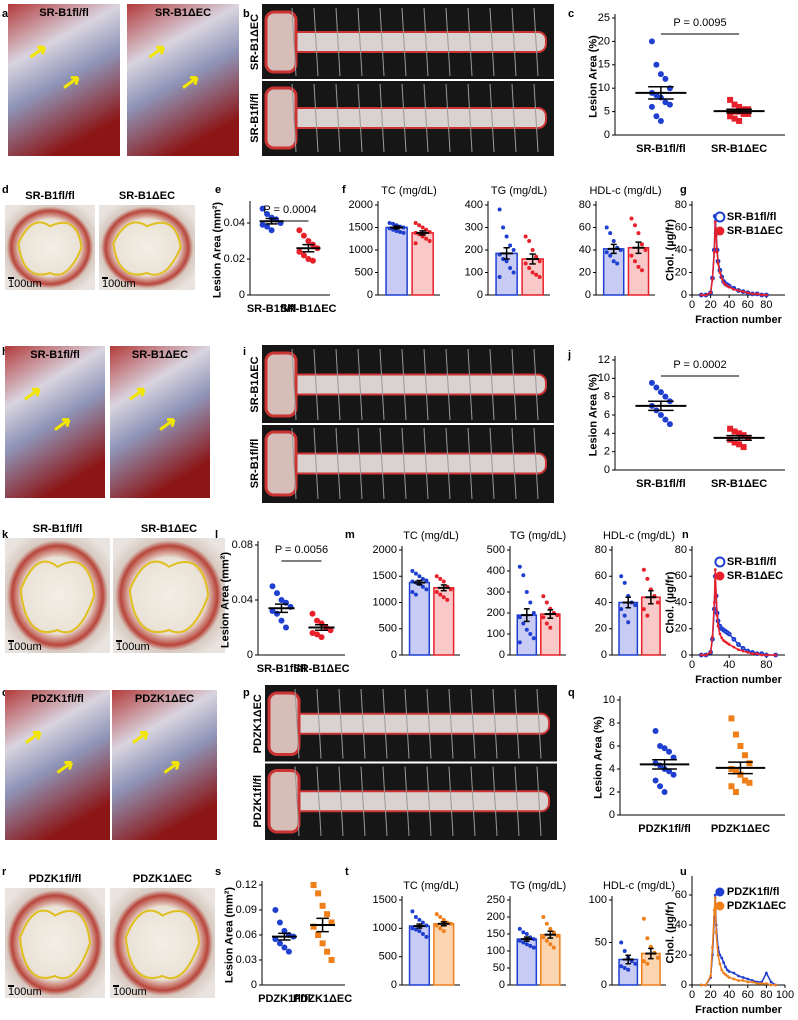 The width and height of the screenshot is (798, 1020). I want to click on panel-letter: c, so click(571, 14).